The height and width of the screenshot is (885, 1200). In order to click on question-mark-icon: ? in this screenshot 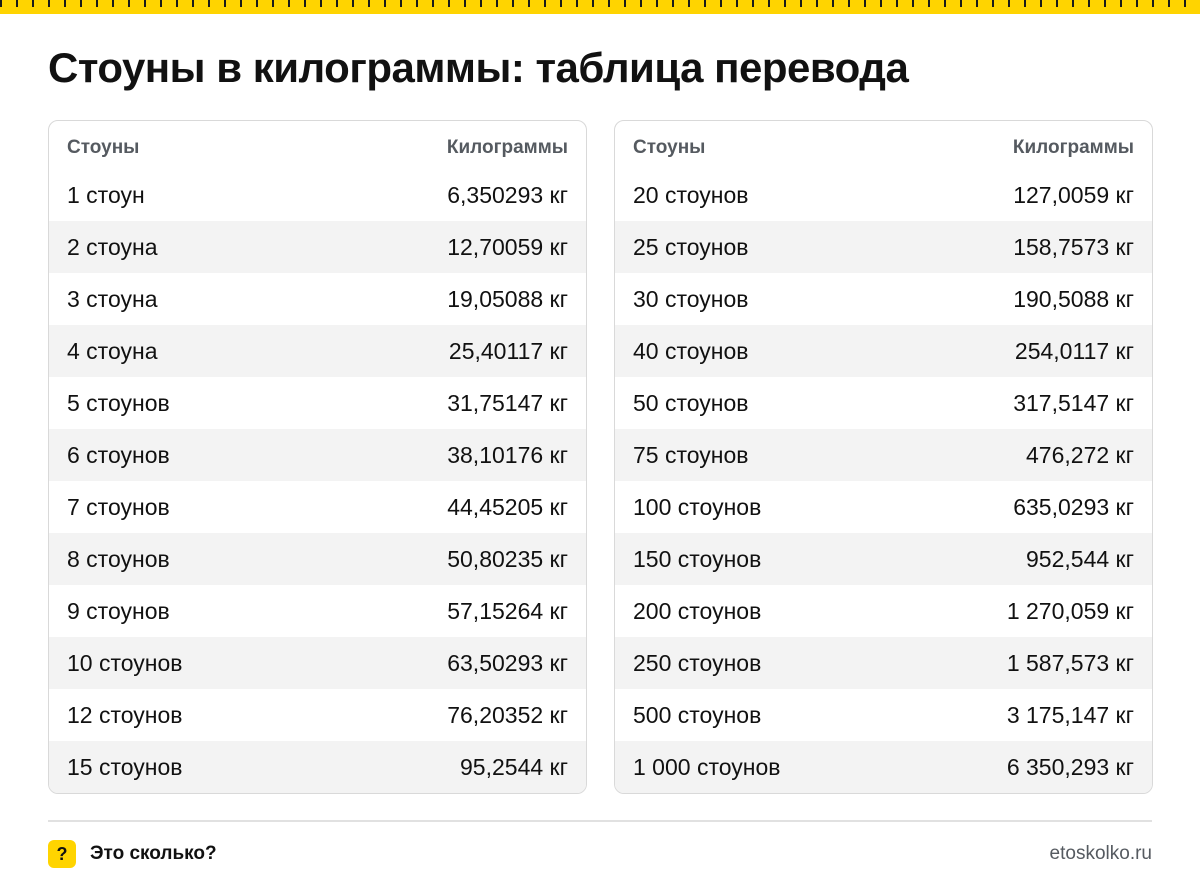, I will do `click(62, 854)`.